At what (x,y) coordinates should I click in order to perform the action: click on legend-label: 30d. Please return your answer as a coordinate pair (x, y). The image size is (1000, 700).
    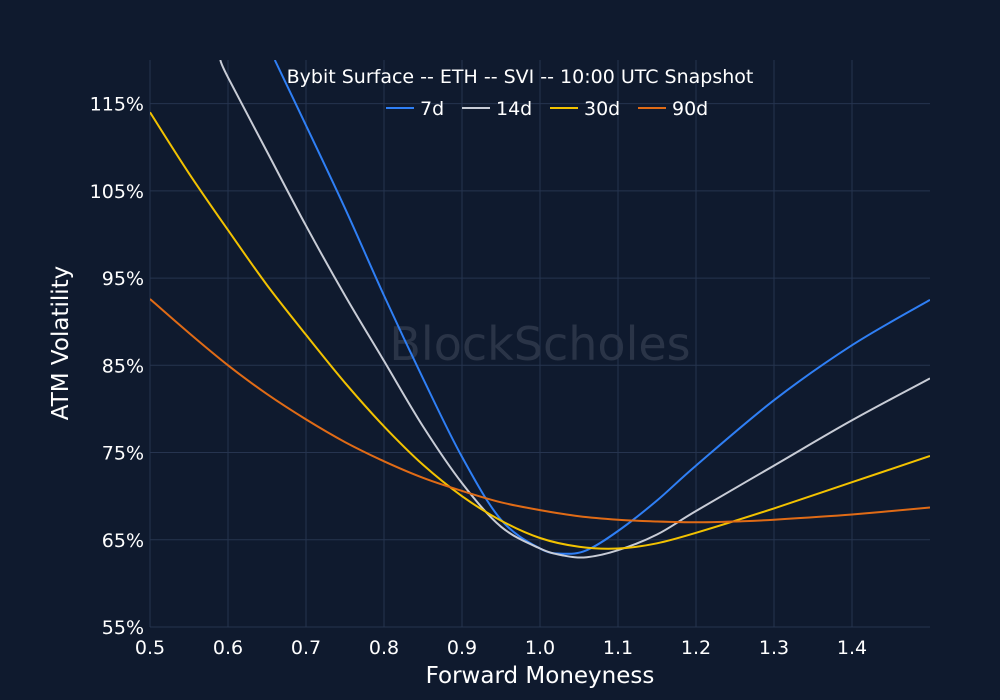
    Looking at the image, I should click on (602, 109).